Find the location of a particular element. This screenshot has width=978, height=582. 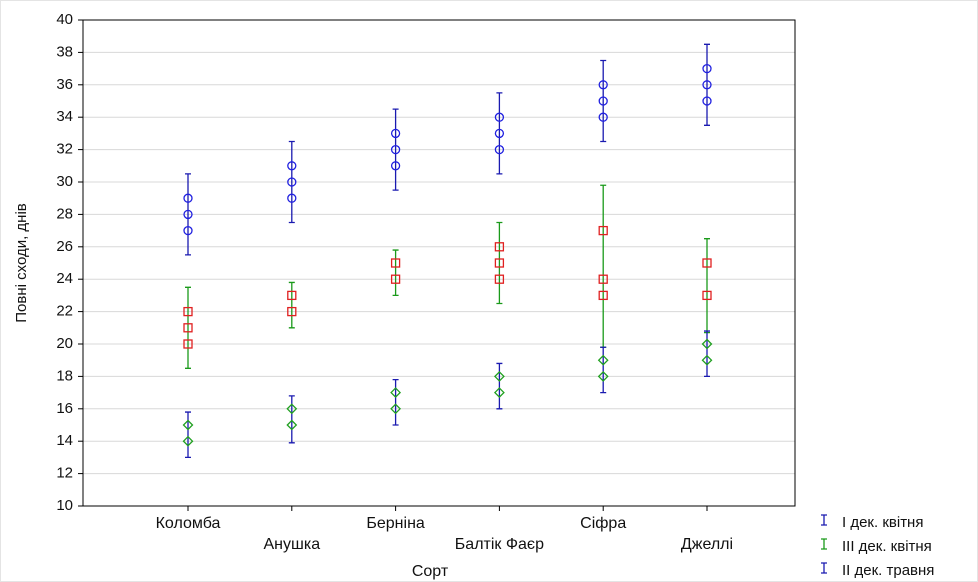

y-tick-label: 18 is located at coordinates (64, 375).